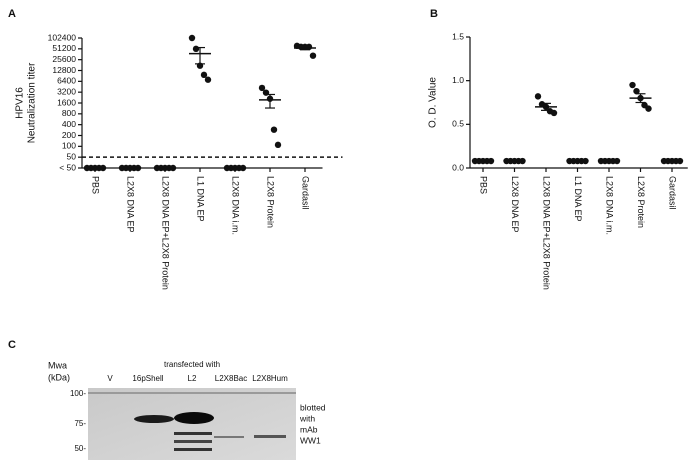 This screenshot has width=689, height=460. I want to click on y-tick-label: 12800, so click(64, 70).